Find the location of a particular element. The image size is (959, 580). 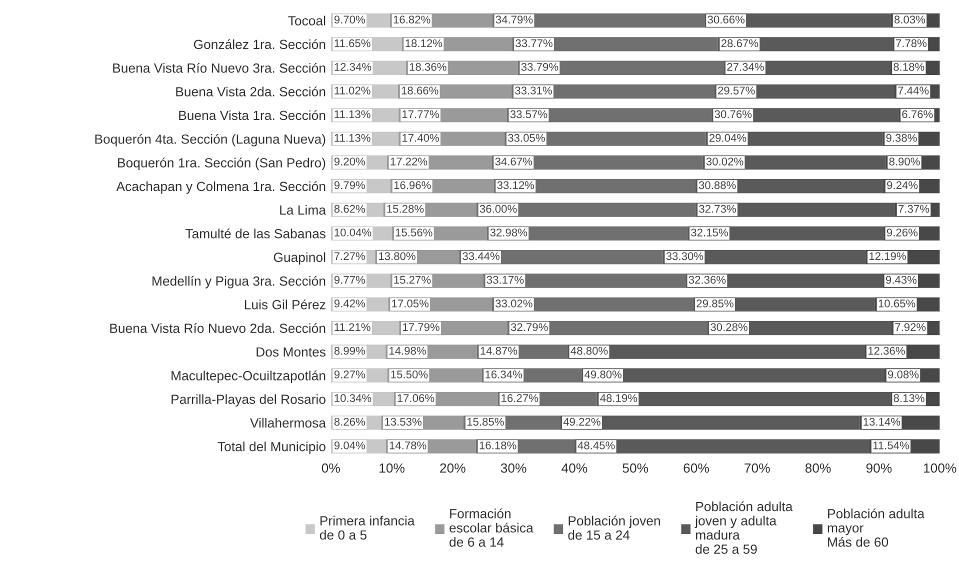

data-label: 32.73% is located at coordinates (717, 208).